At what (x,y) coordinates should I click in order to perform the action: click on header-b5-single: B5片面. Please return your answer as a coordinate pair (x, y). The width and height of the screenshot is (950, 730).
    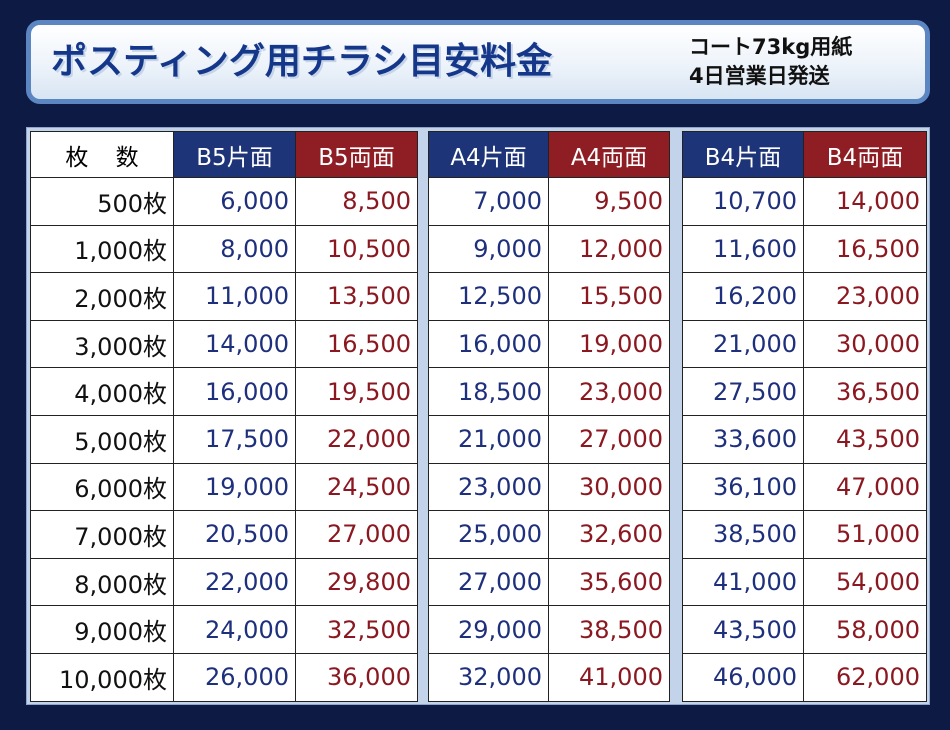
    Looking at the image, I should click on (234, 154).